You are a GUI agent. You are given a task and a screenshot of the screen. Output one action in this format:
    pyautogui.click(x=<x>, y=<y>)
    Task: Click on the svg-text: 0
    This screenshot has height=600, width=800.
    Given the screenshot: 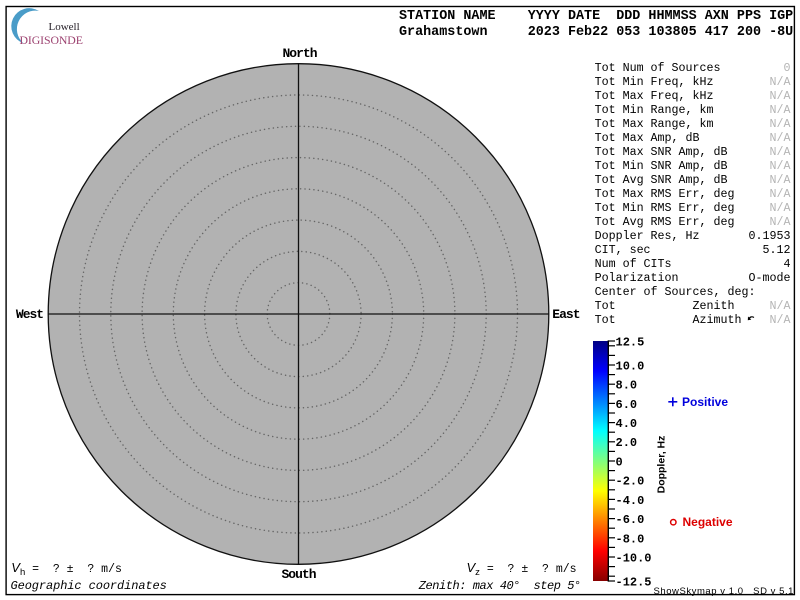 What is the action you would take?
    pyautogui.click(x=619, y=463)
    